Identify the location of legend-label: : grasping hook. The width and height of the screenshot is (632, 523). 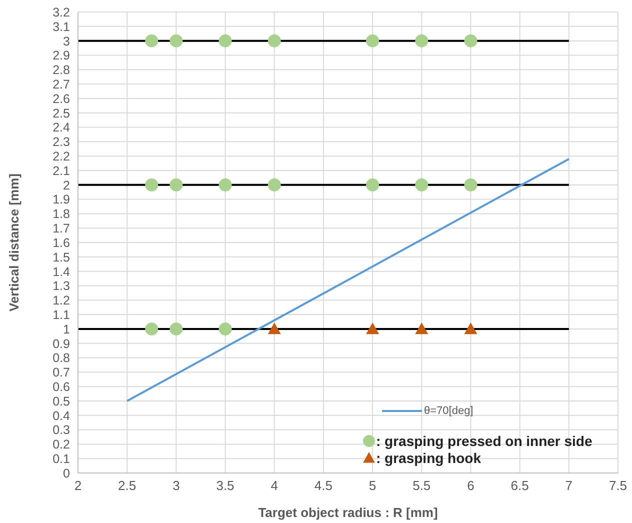
(428, 458).